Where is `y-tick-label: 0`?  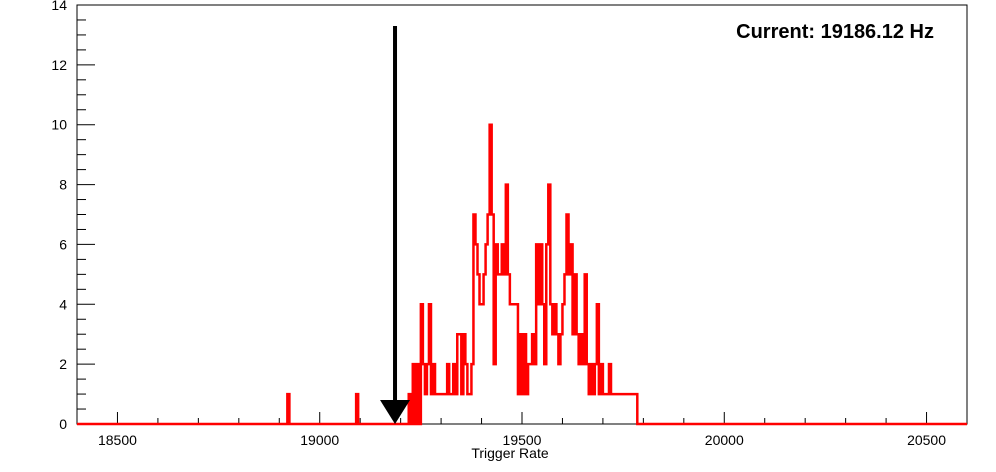 y-tick-label: 0 is located at coordinates (63, 424).